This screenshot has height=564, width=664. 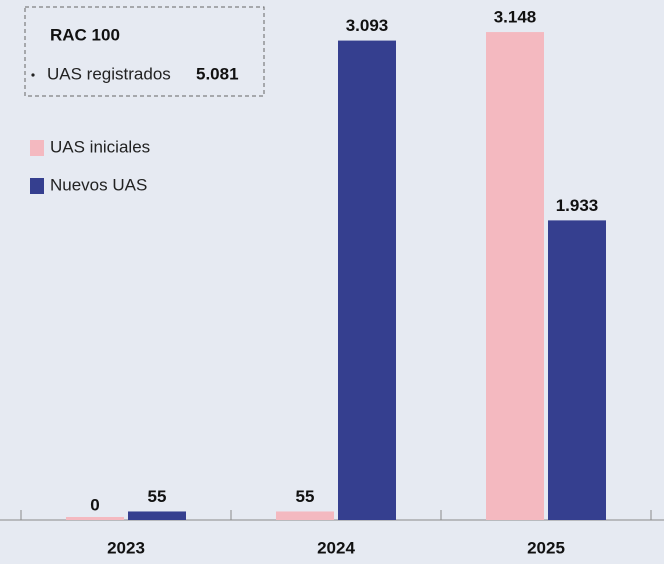 I want to click on value-label: 3.148, so click(x=515, y=17).